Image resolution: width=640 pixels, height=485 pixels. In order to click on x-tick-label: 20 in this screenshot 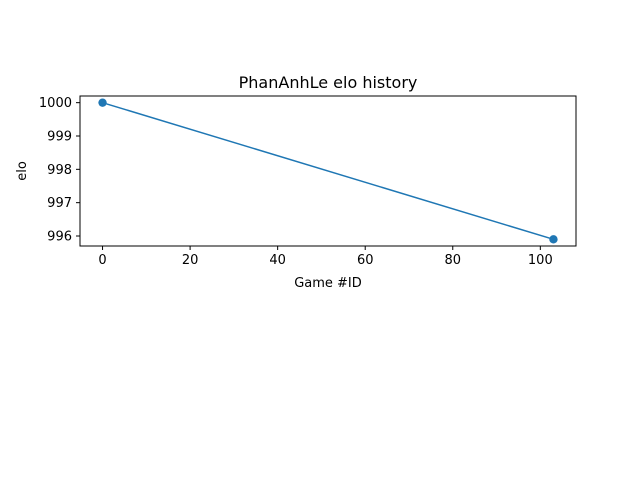, I will do `click(190, 260)`.